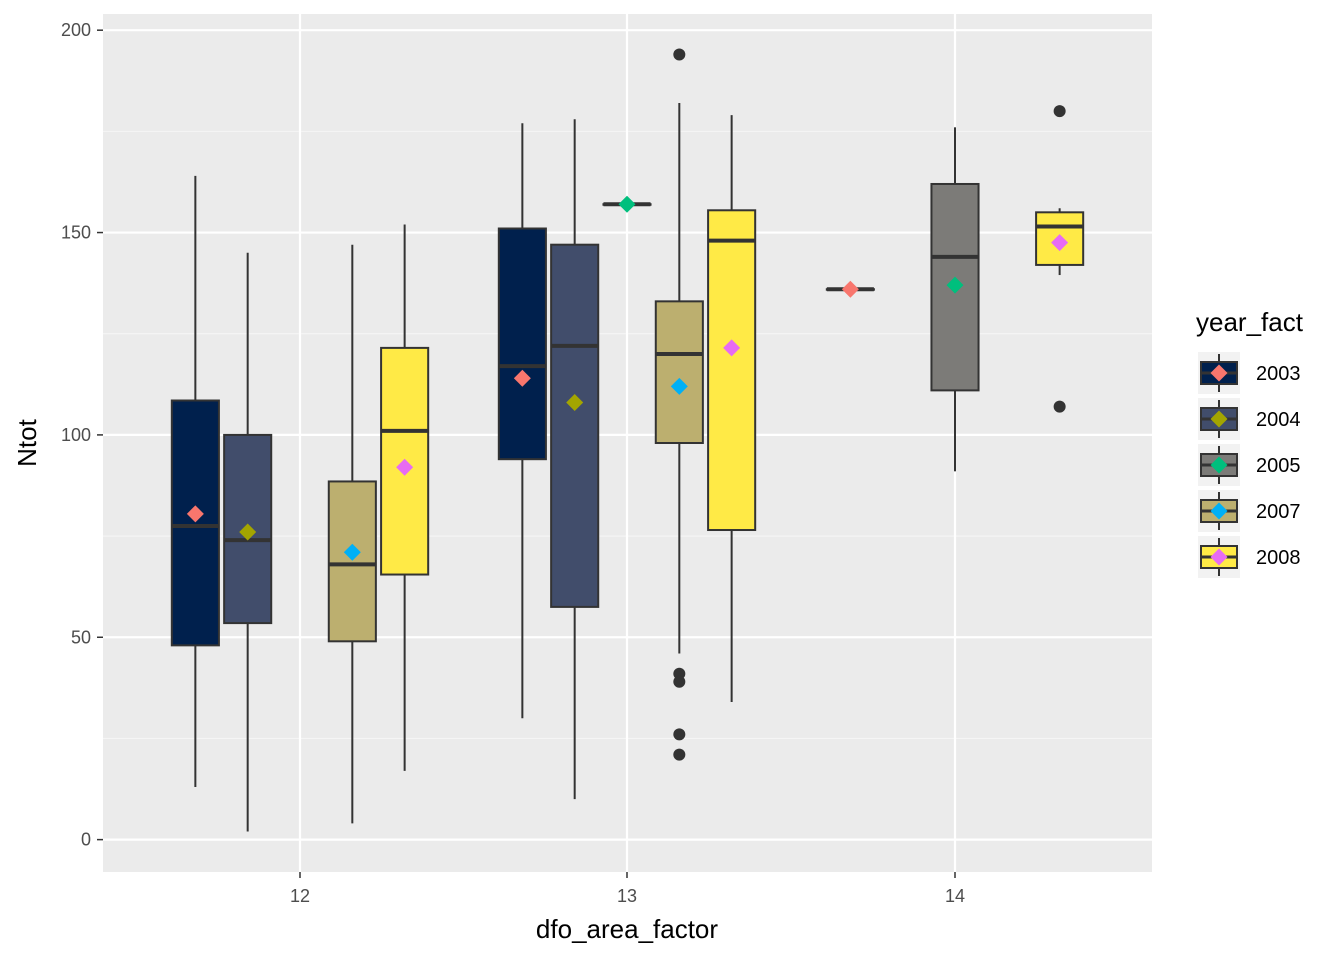  Describe the element at coordinates (1278, 374) in the screenshot. I see `legend-label: 2003` at that location.